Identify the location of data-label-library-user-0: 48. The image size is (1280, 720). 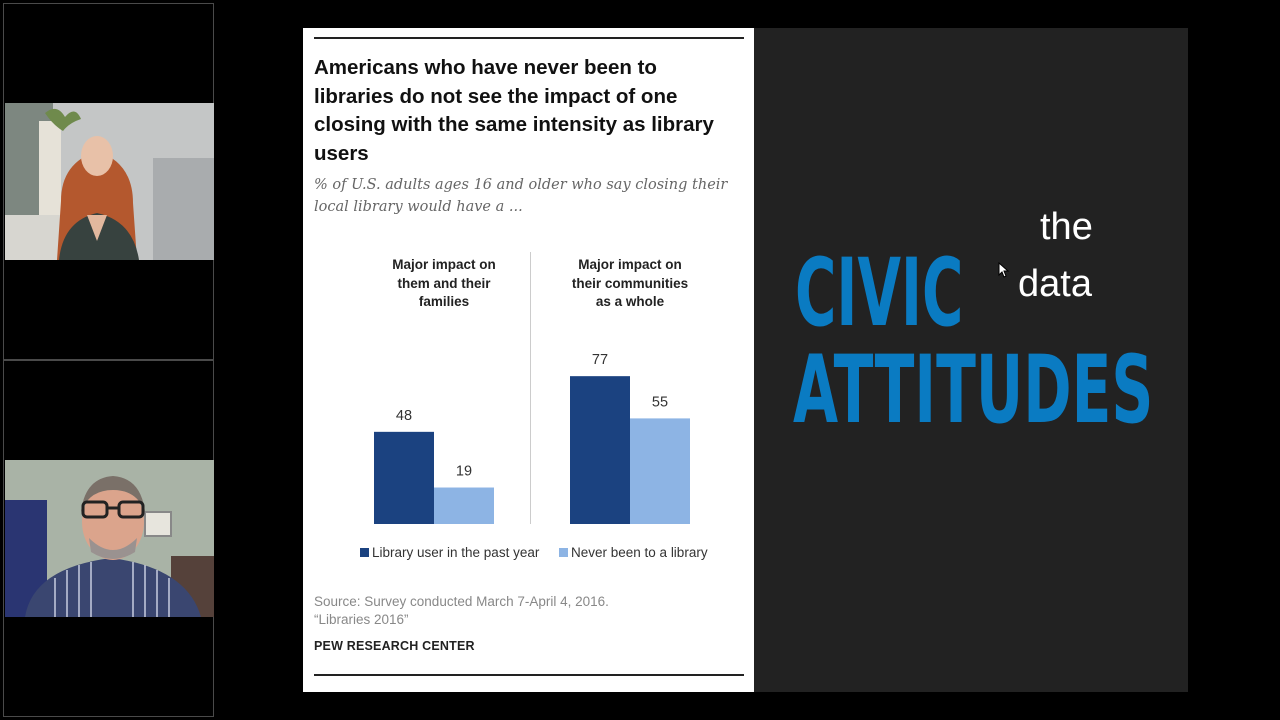
(404, 416).